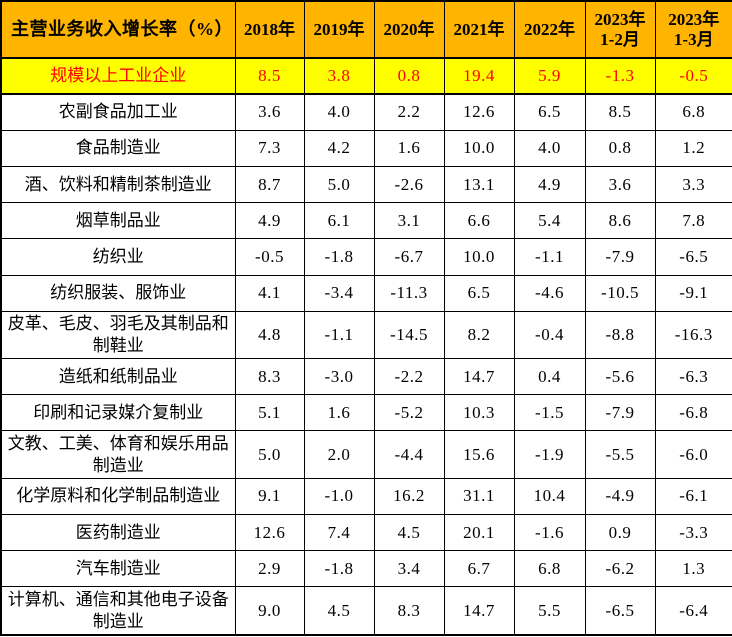 This screenshot has height=637, width=732. I want to click on value-cell: 3.3, so click(693, 185).